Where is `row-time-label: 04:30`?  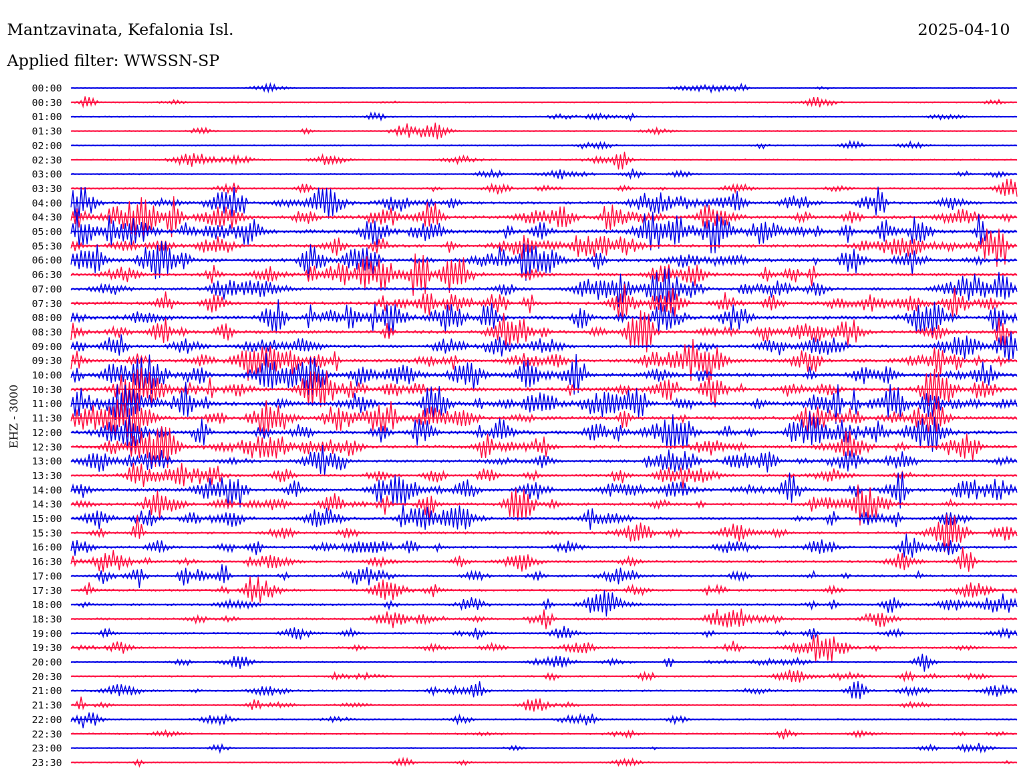 row-time-label: 04:30 is located at coordinates (47, 218).